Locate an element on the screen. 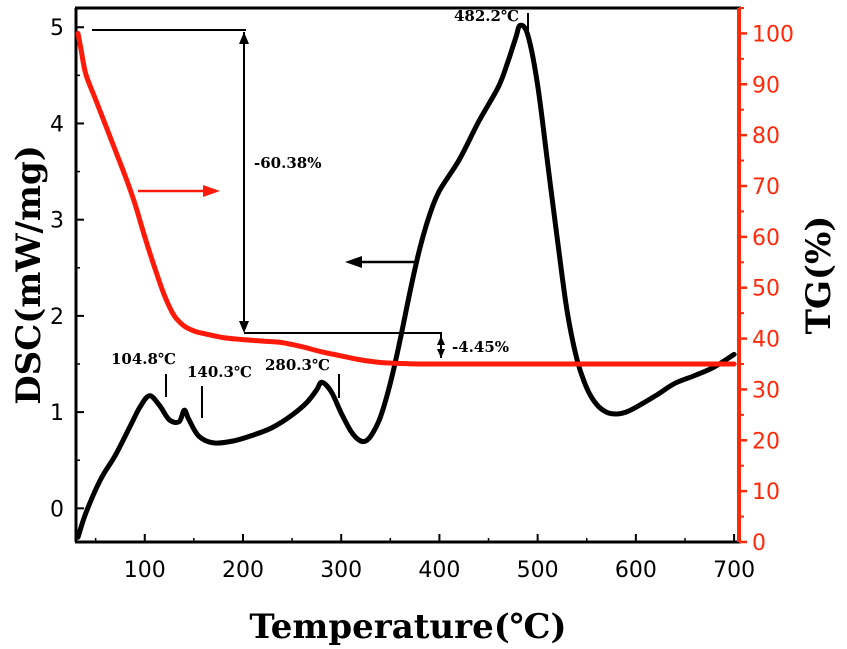 This screenshot has width=847, height=649. peak-label-280: 280.3℃ is located at coordinates (297, 365).